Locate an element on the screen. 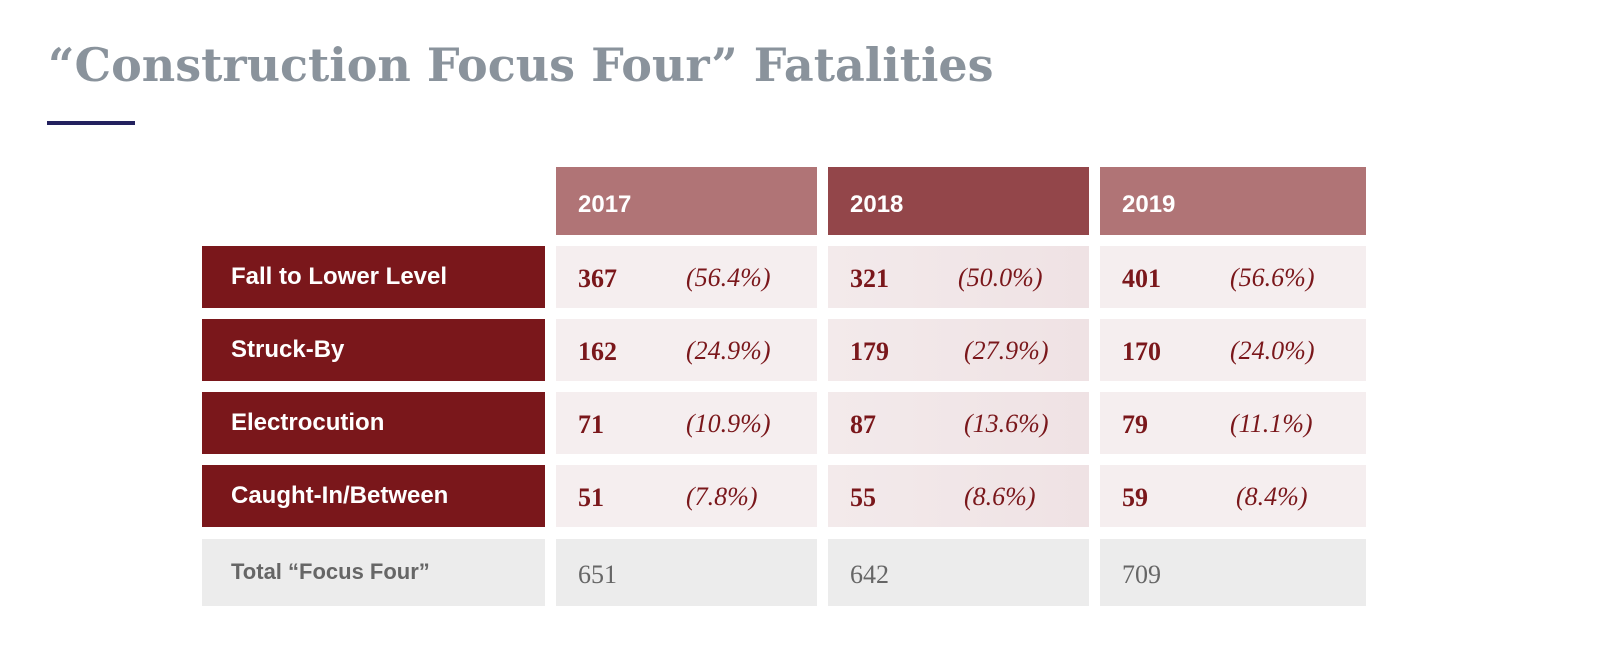 This screenshot has width=1600, height=667. table-cell: 51 (7.8%) is located at coordinates (686, 496).